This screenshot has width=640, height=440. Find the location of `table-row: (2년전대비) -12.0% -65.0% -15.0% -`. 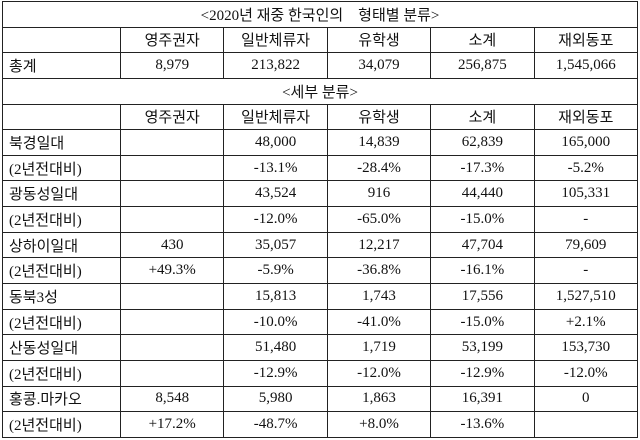

table-row: (2년전대비) -12.0% -65.0% -15.0% - is located at coordinates (320, 219).